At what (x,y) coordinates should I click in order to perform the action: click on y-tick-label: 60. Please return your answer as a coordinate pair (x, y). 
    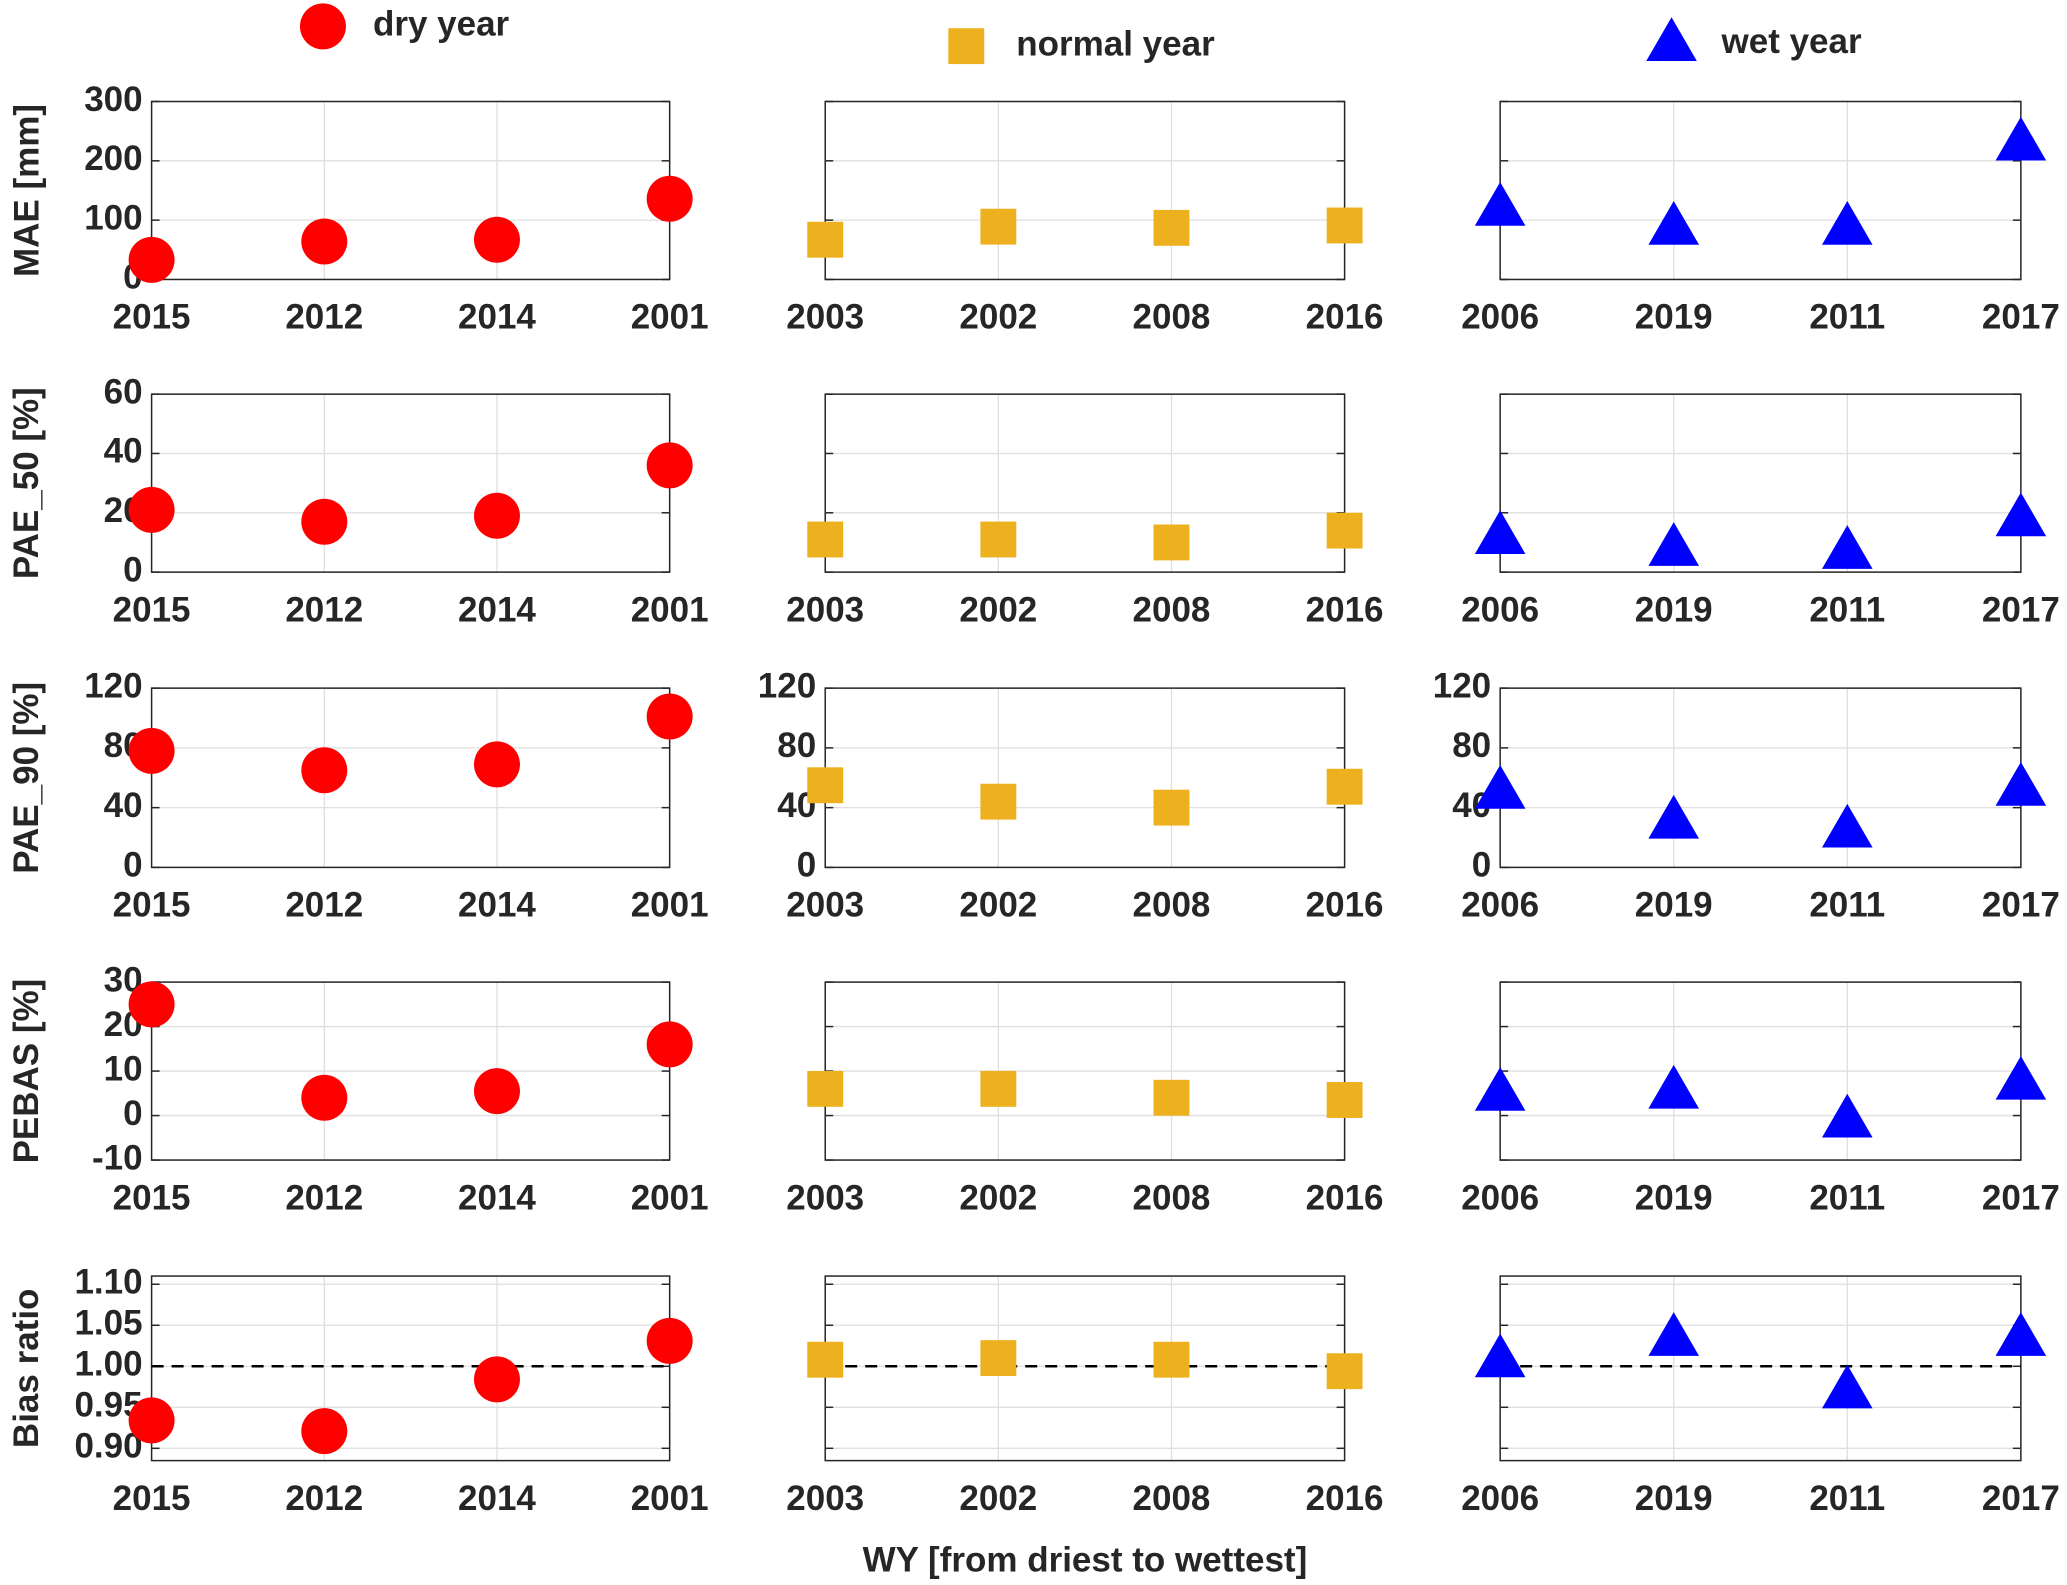
    Looking at the image, I should click on (123, 391).